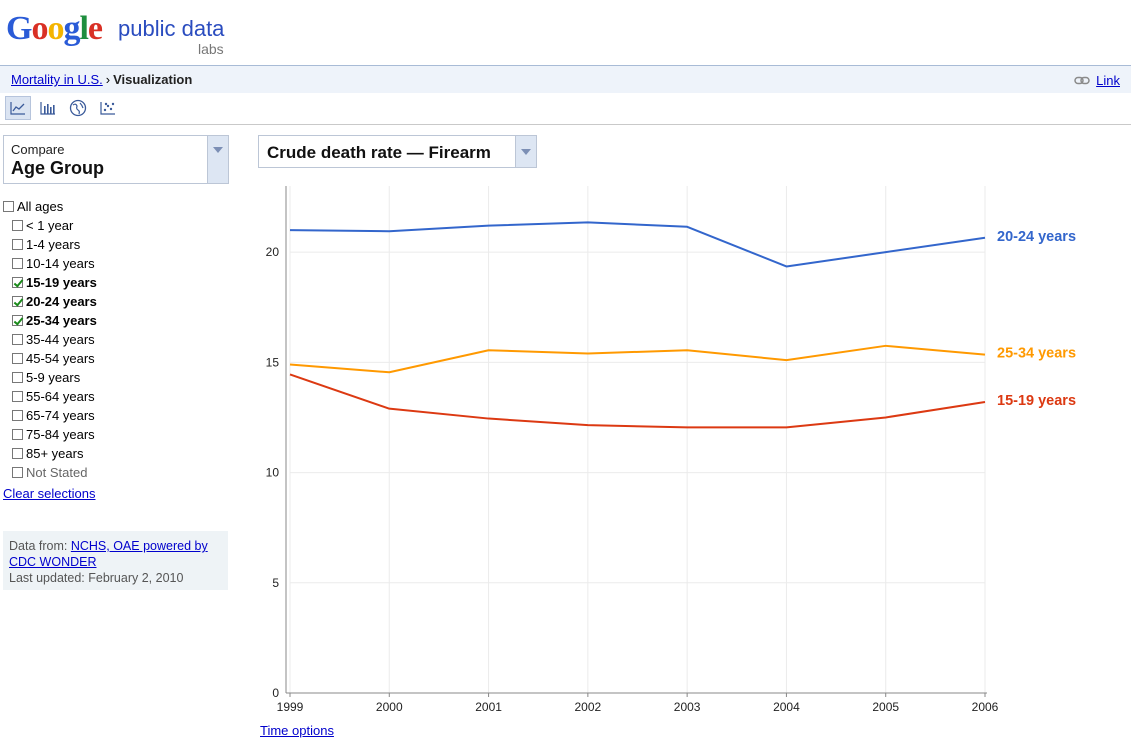 This screenshot has width=1140, height=748. I want to click on age-group-item: 10-14 years, so click(53, 263).